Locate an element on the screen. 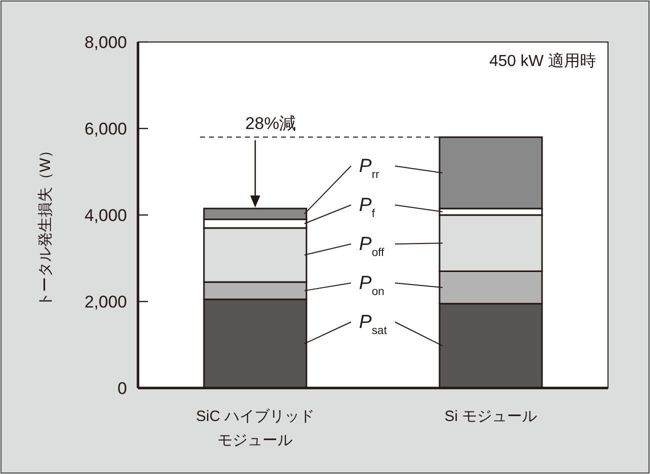  y-tick-label: 6,000 is located at coordinates (105, 128).